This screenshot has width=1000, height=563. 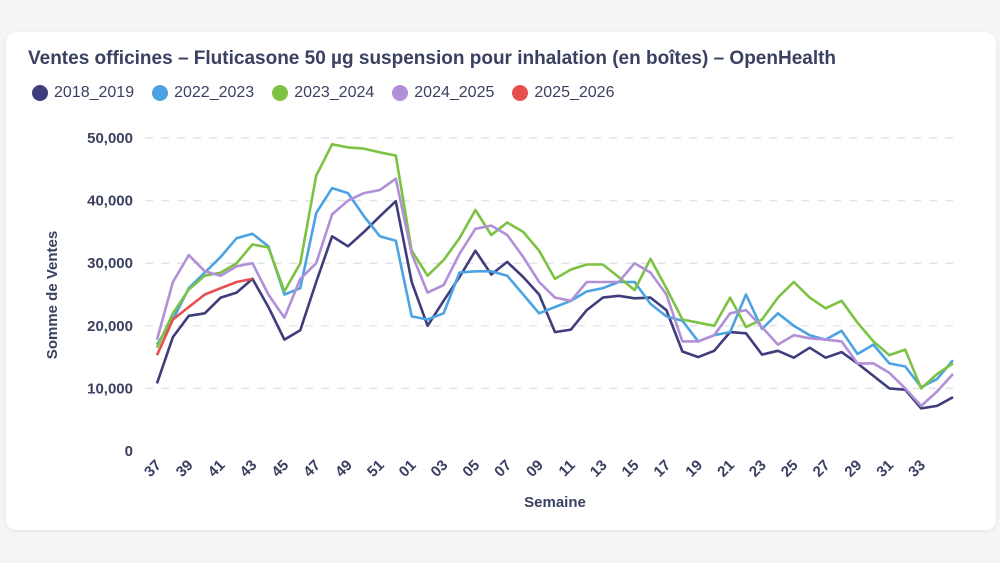 I want to click on series-line-2025_2026, so click(x=204, y=316).